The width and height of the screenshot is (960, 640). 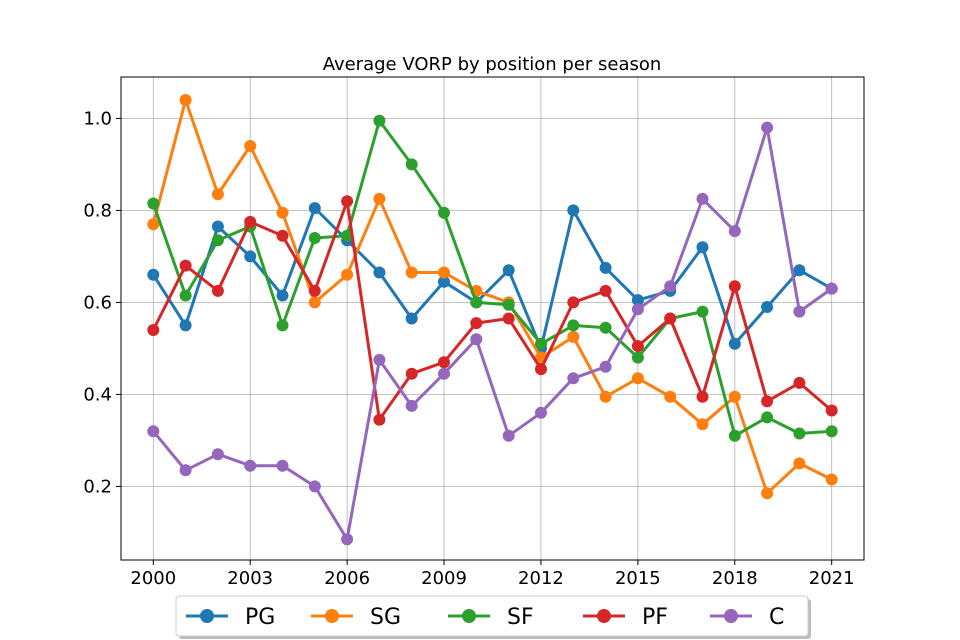 What do you see at coordinates (655, 617) in the screenshot?
I see `legend-label: PF` at bounding box center [655, 617].